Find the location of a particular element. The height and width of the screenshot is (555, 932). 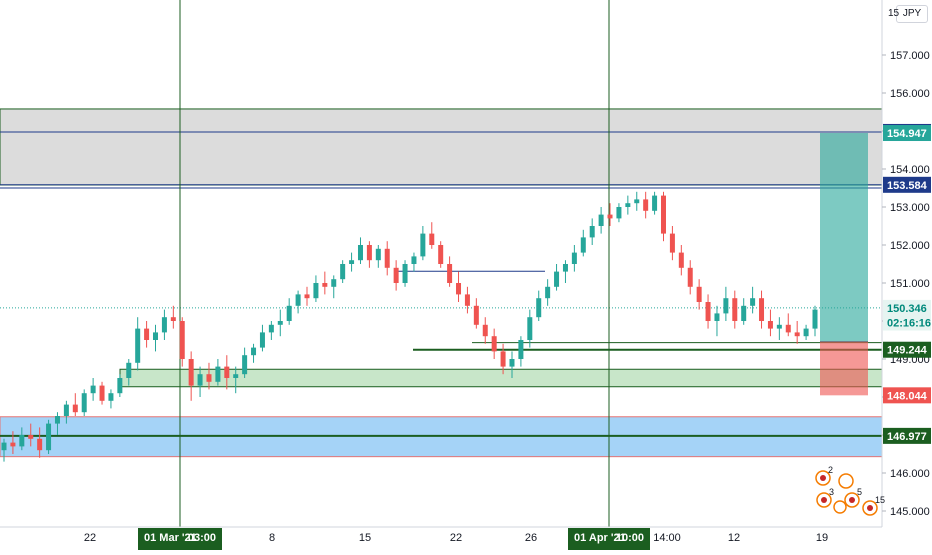

event-flag-icon: 5 is located at coordinates (853, 497).